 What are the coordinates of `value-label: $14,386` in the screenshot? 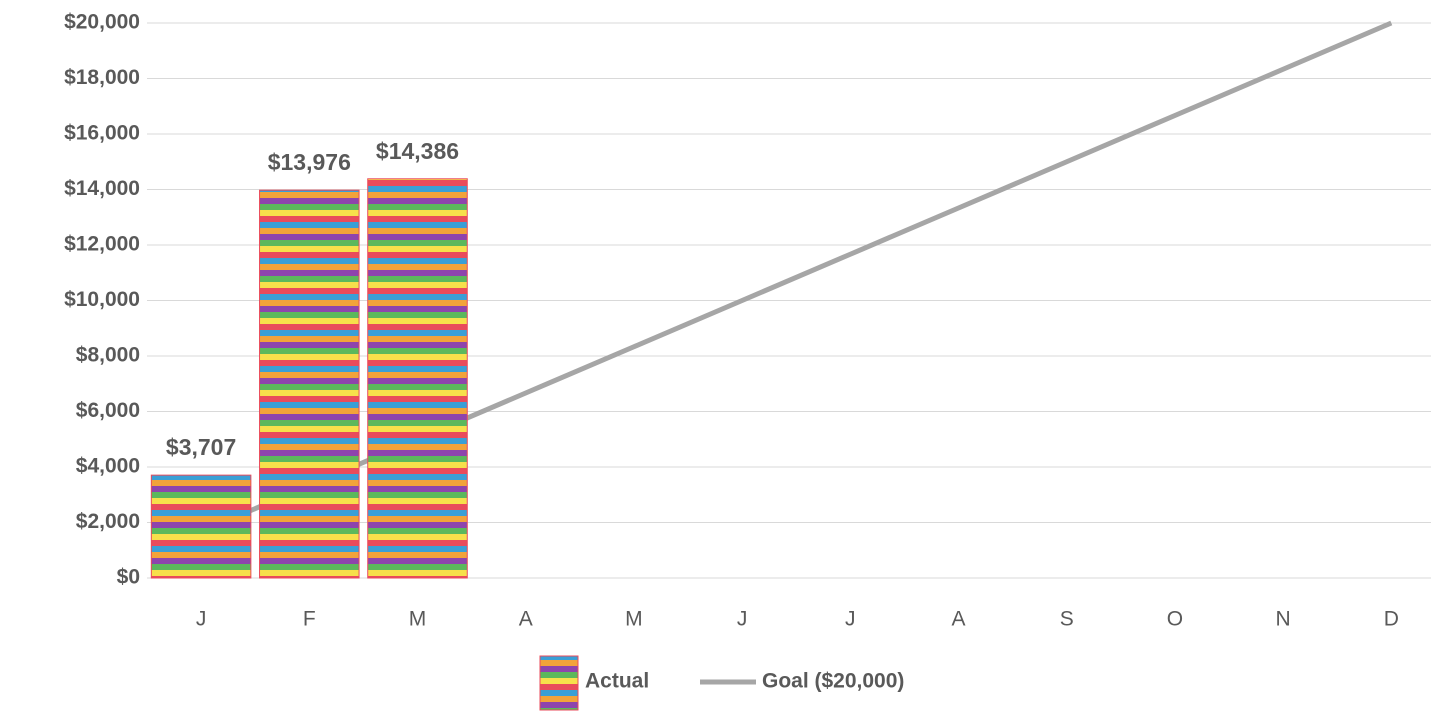 It's located at (417, 151).